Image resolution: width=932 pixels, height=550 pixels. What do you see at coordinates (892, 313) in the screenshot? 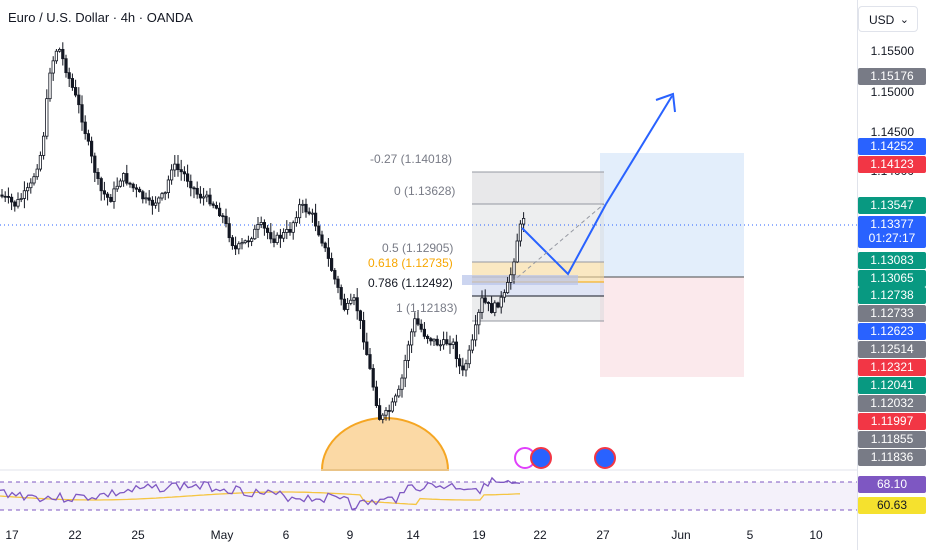
I see `price-tag: 1.12733` at bounding box center [892, 313].